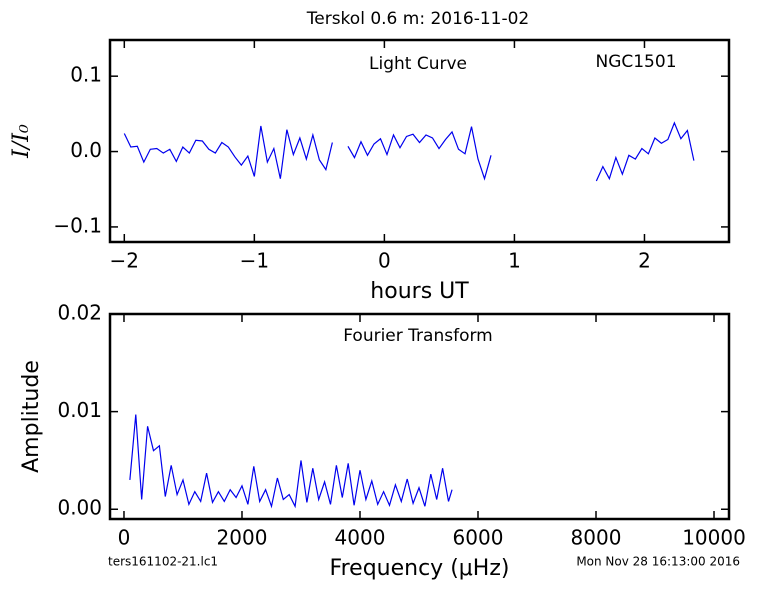 The image size is (758, 593). I want to click on x-tick-label: 10000, so click(714, 538).